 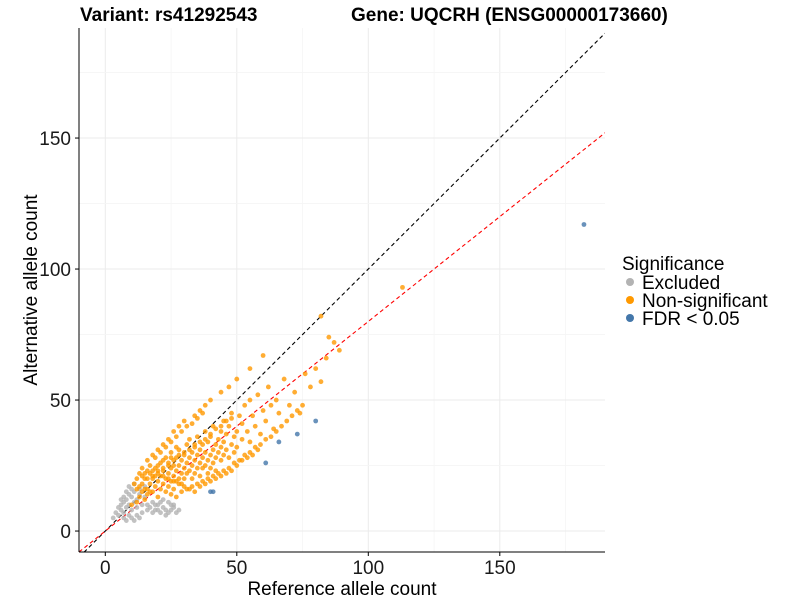 I want to click on legend-label: Non-significant, so click(x=705, y=301).